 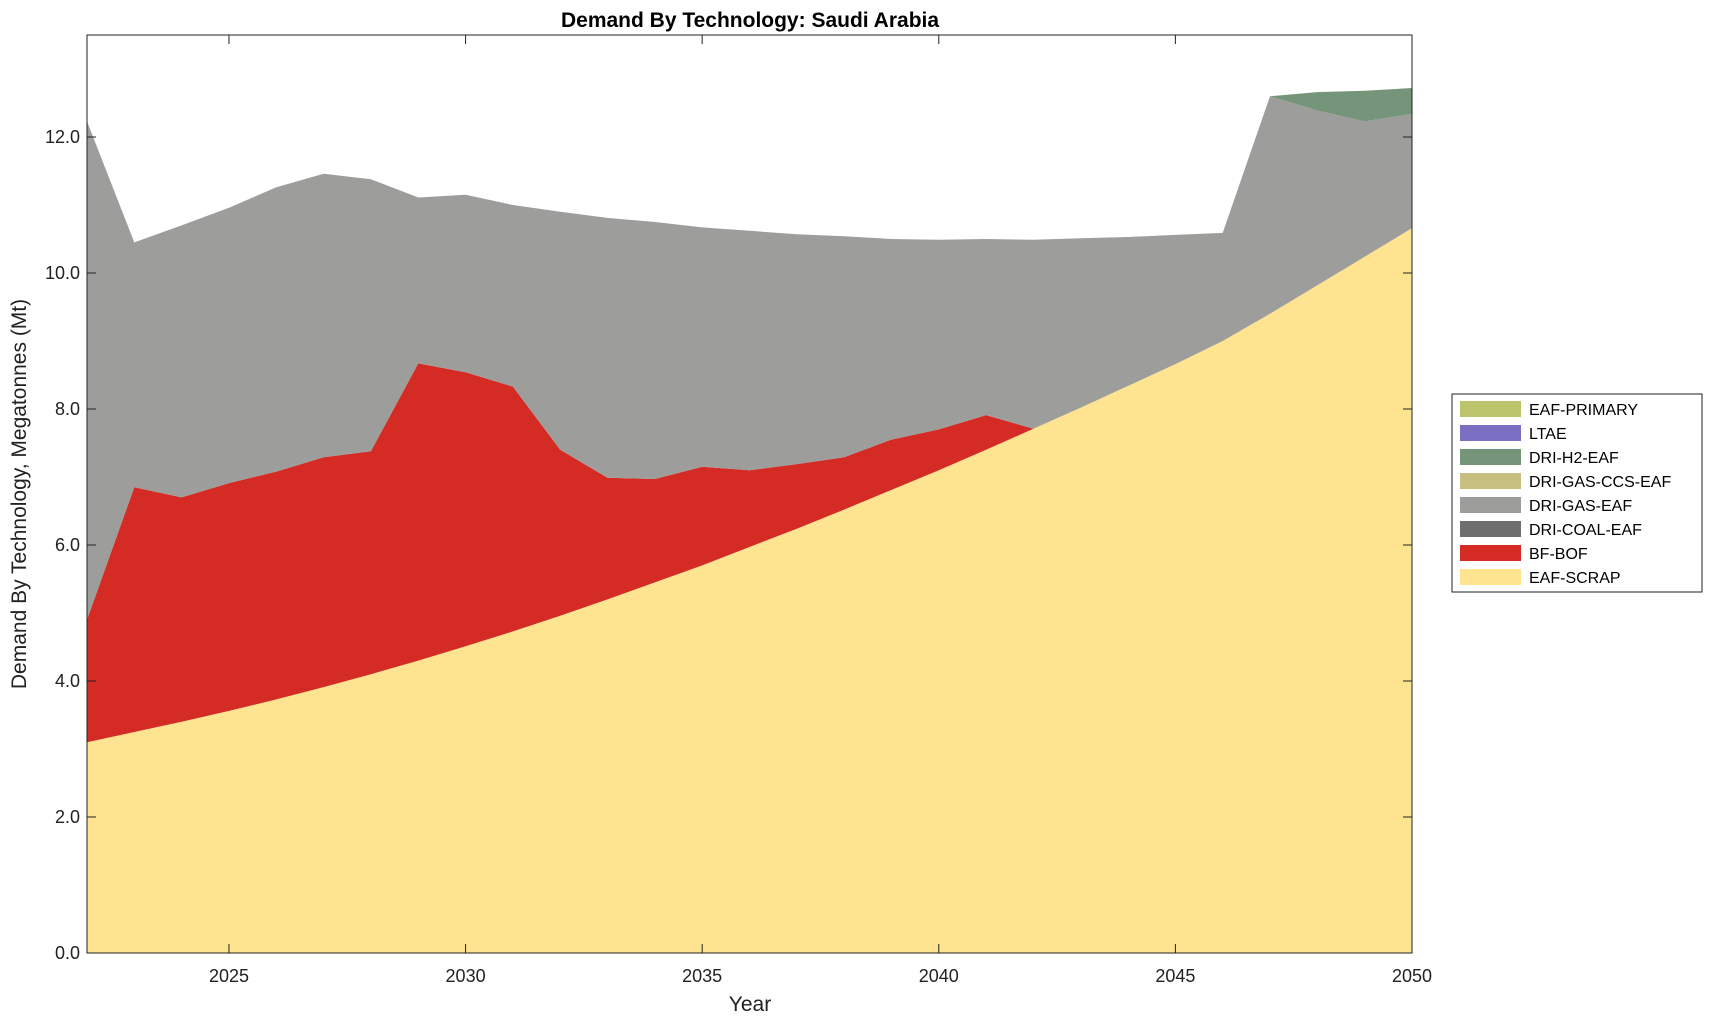 I want to click on x-tick-label: 2045, so click(x=1175, y=976).